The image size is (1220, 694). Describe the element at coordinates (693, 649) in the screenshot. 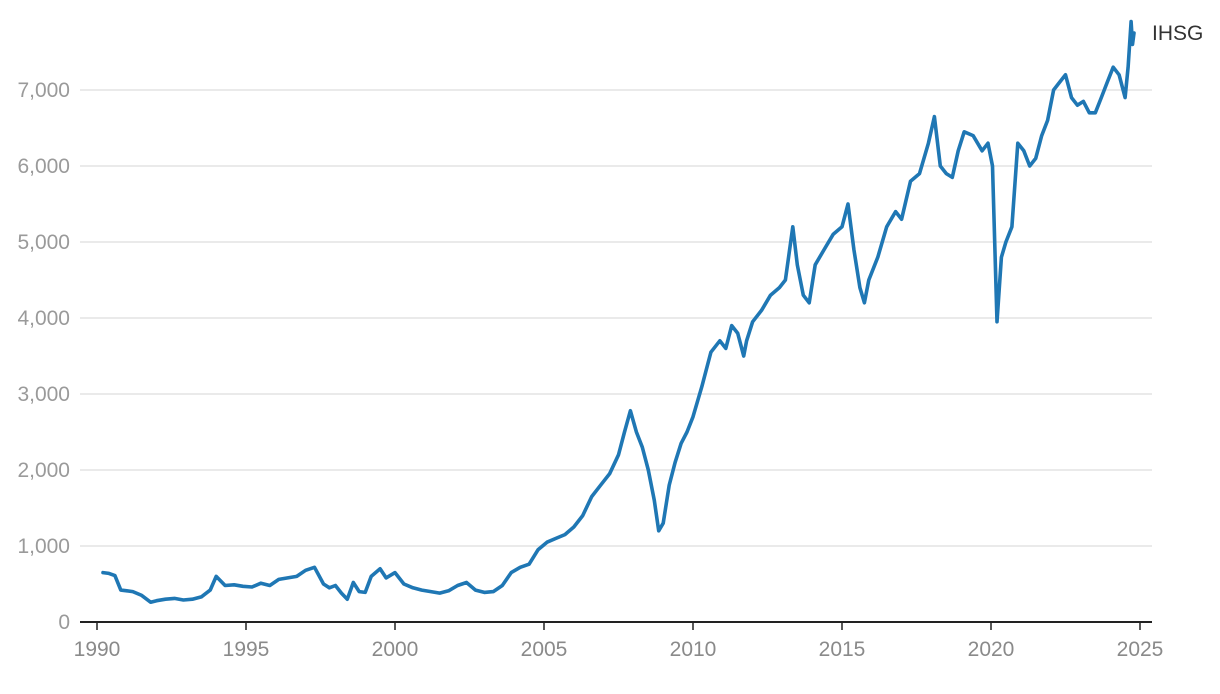

I see `x-tick-label: 2010` at that location.